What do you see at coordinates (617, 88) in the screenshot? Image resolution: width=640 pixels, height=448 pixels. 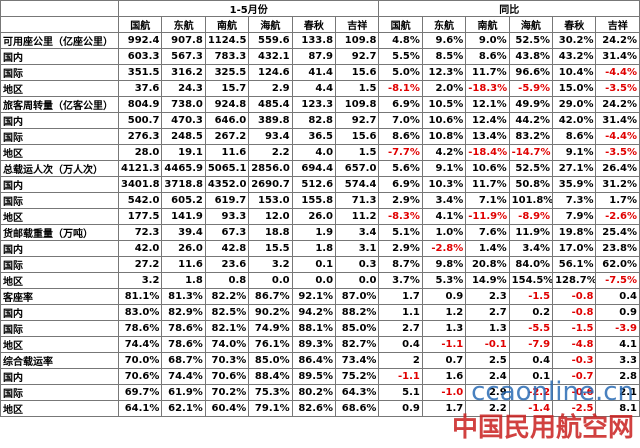 I see `cell: -3.5%` at bounding box center [617, 88].